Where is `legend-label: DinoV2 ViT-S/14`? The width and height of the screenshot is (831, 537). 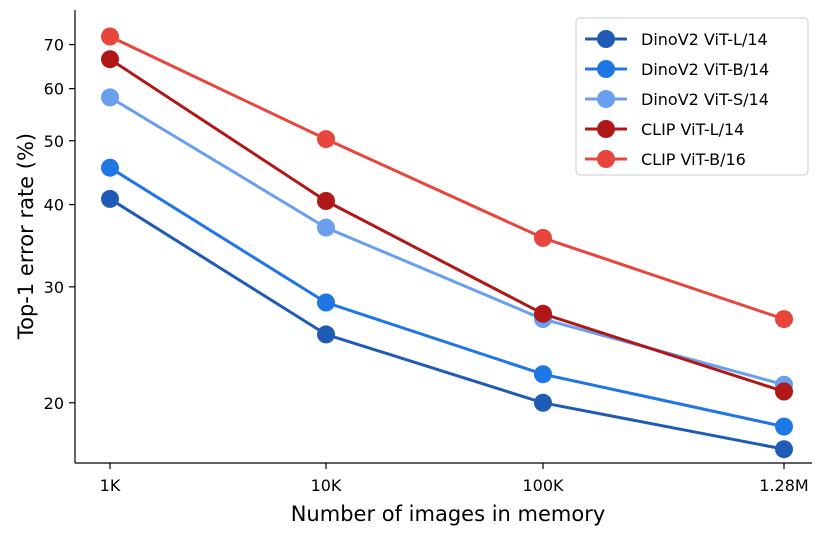
legend-label: DinoV2 ViT-S/14 is located at coordinates (705, 99).